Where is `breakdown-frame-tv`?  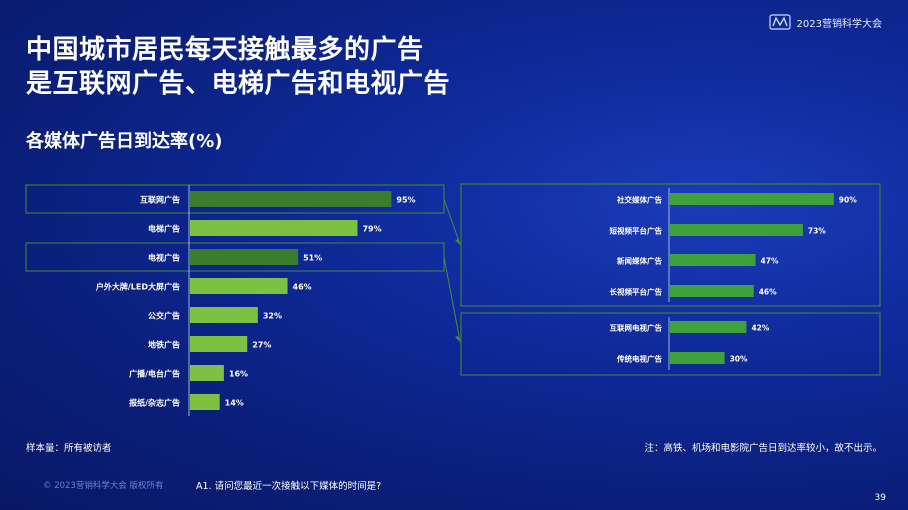 breakdown-frame-tv is located at coordinates (670, 344).